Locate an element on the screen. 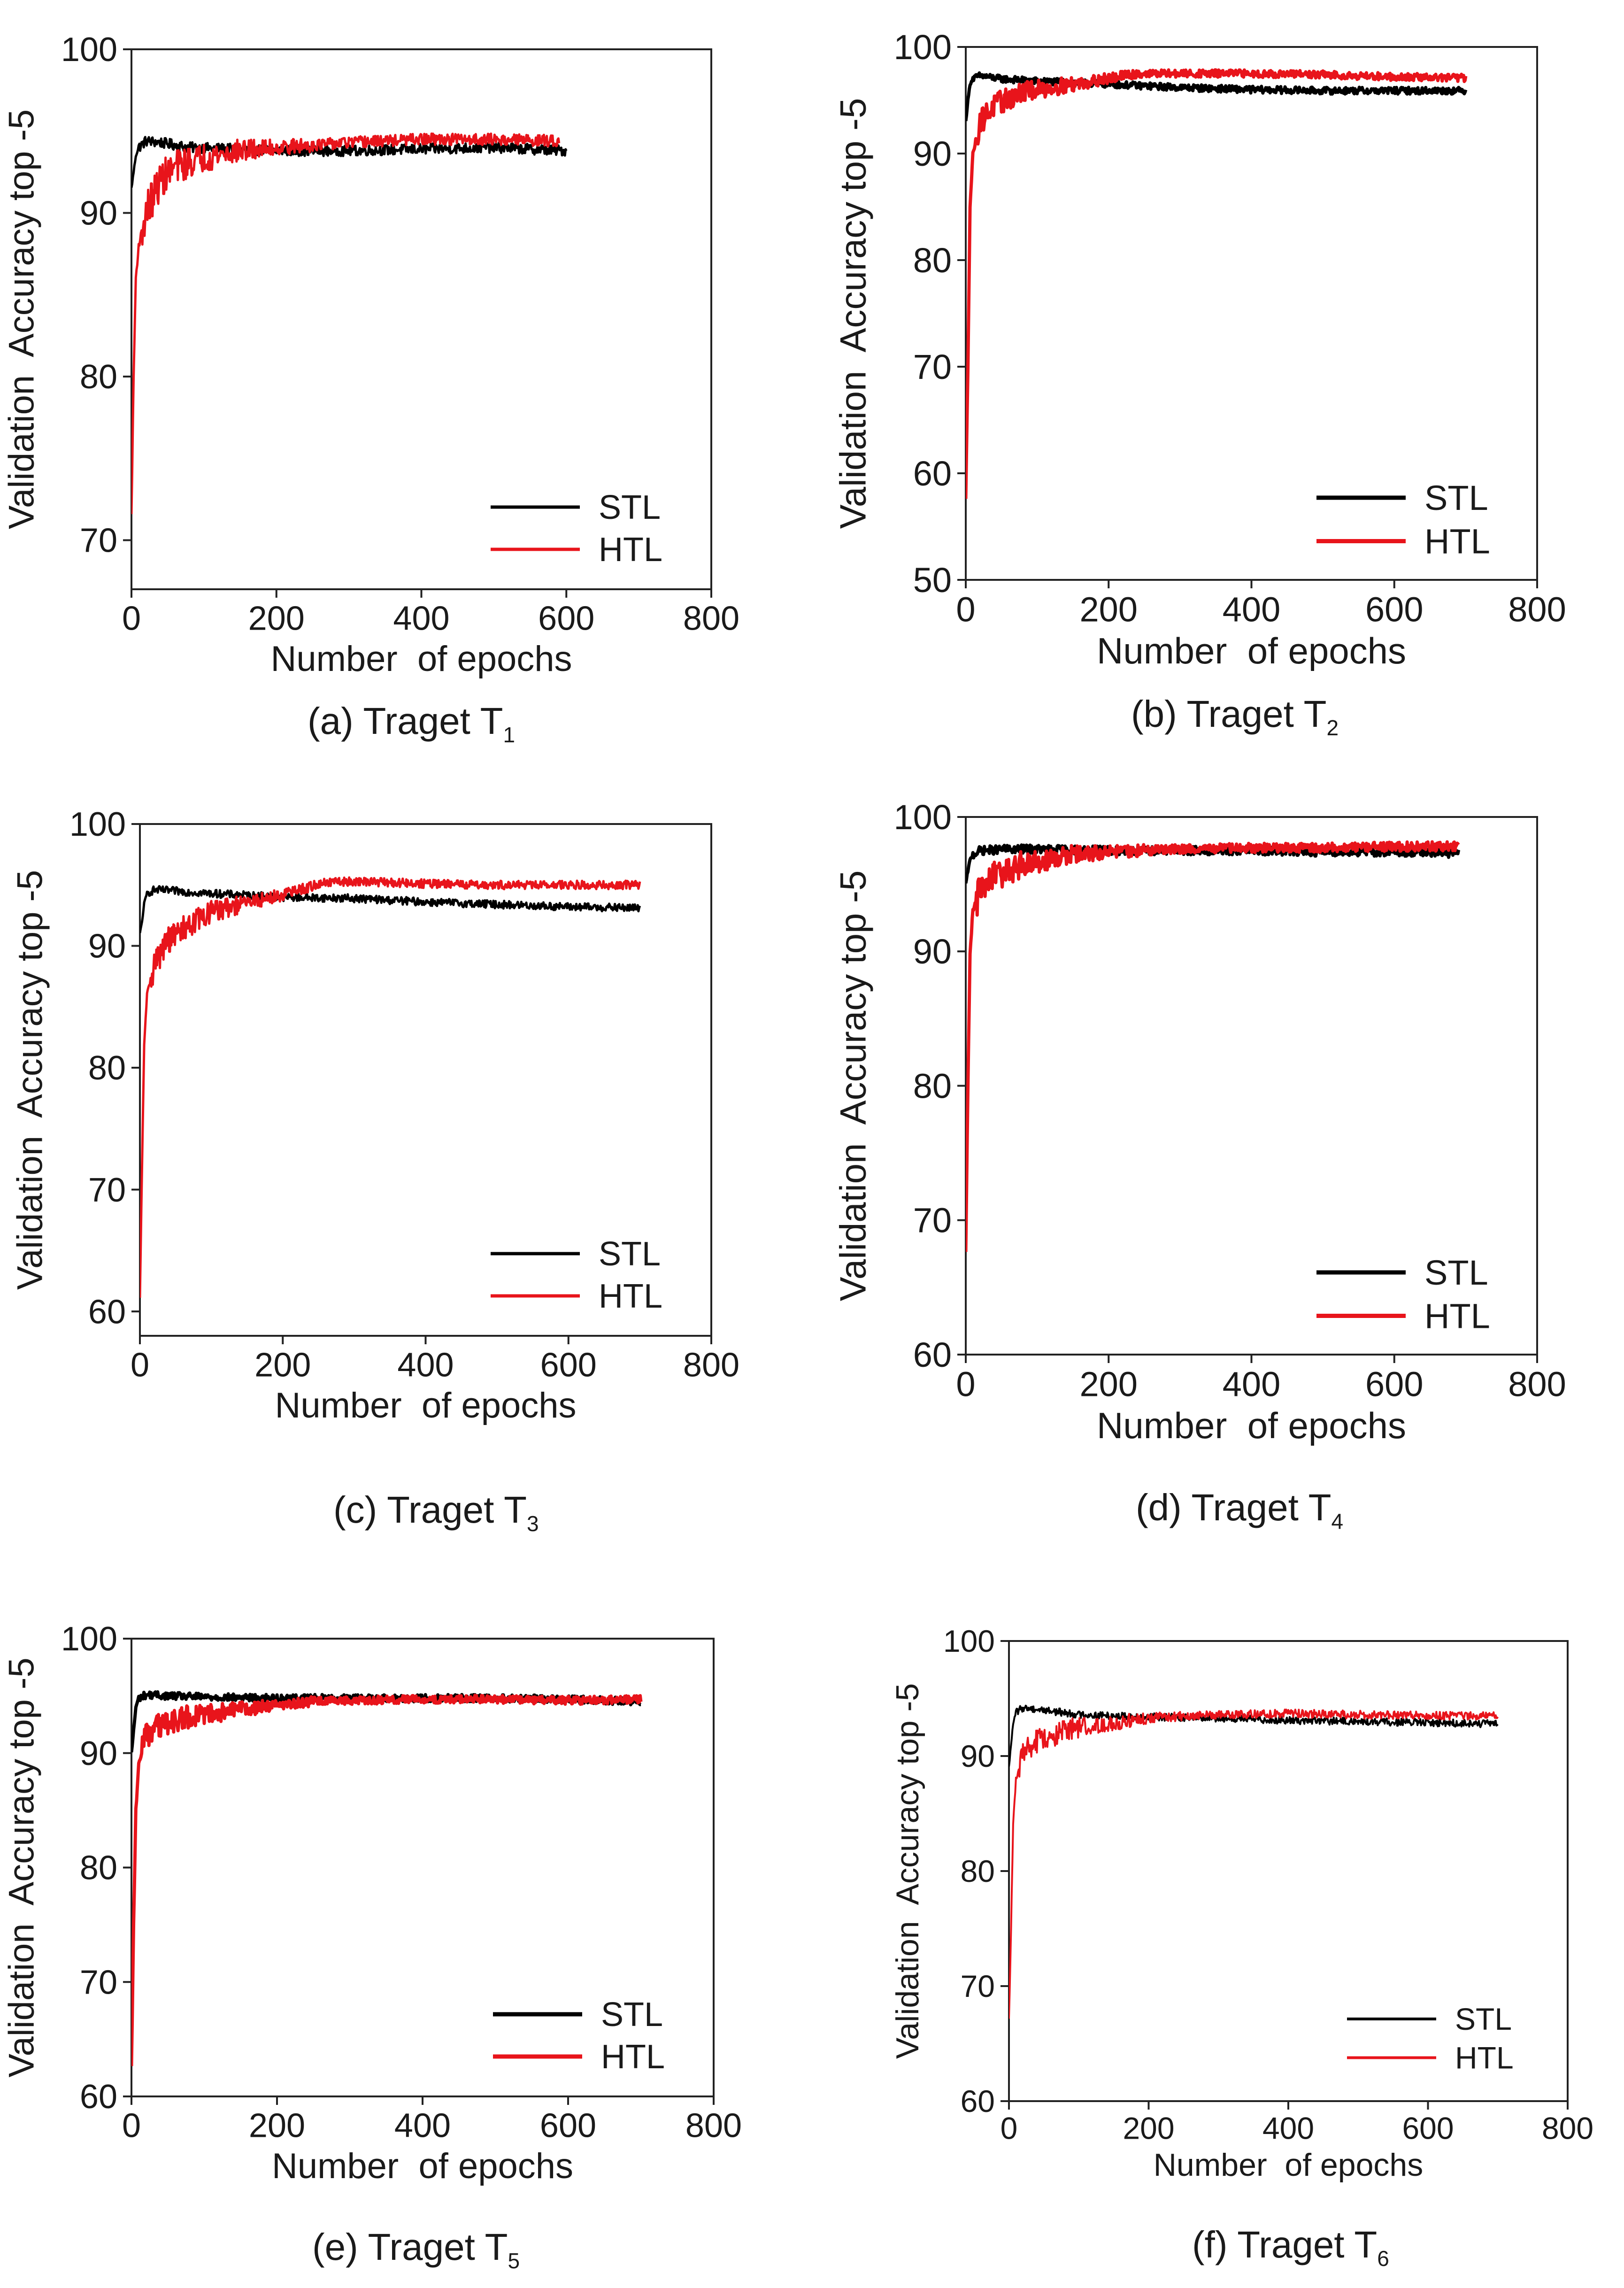 The width and height of the screenshot is (1624, 2288). chart-a-caption: (a) Traget T1 is located at coordinates (411, 723).